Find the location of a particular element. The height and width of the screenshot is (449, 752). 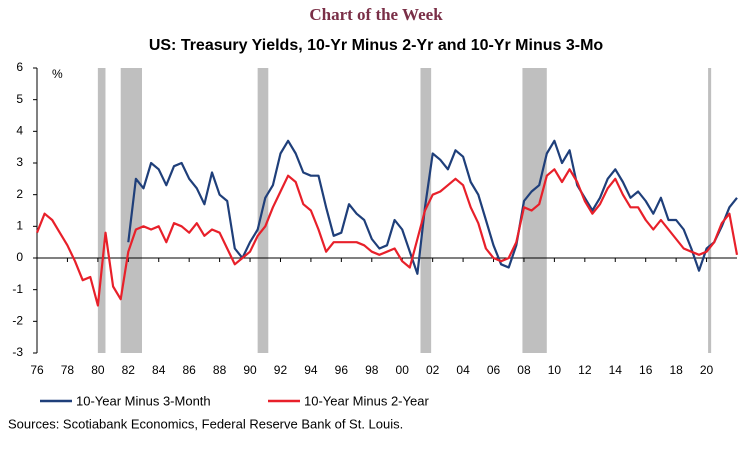

x-tick-label: 80 is located at coordinates (98, 370).